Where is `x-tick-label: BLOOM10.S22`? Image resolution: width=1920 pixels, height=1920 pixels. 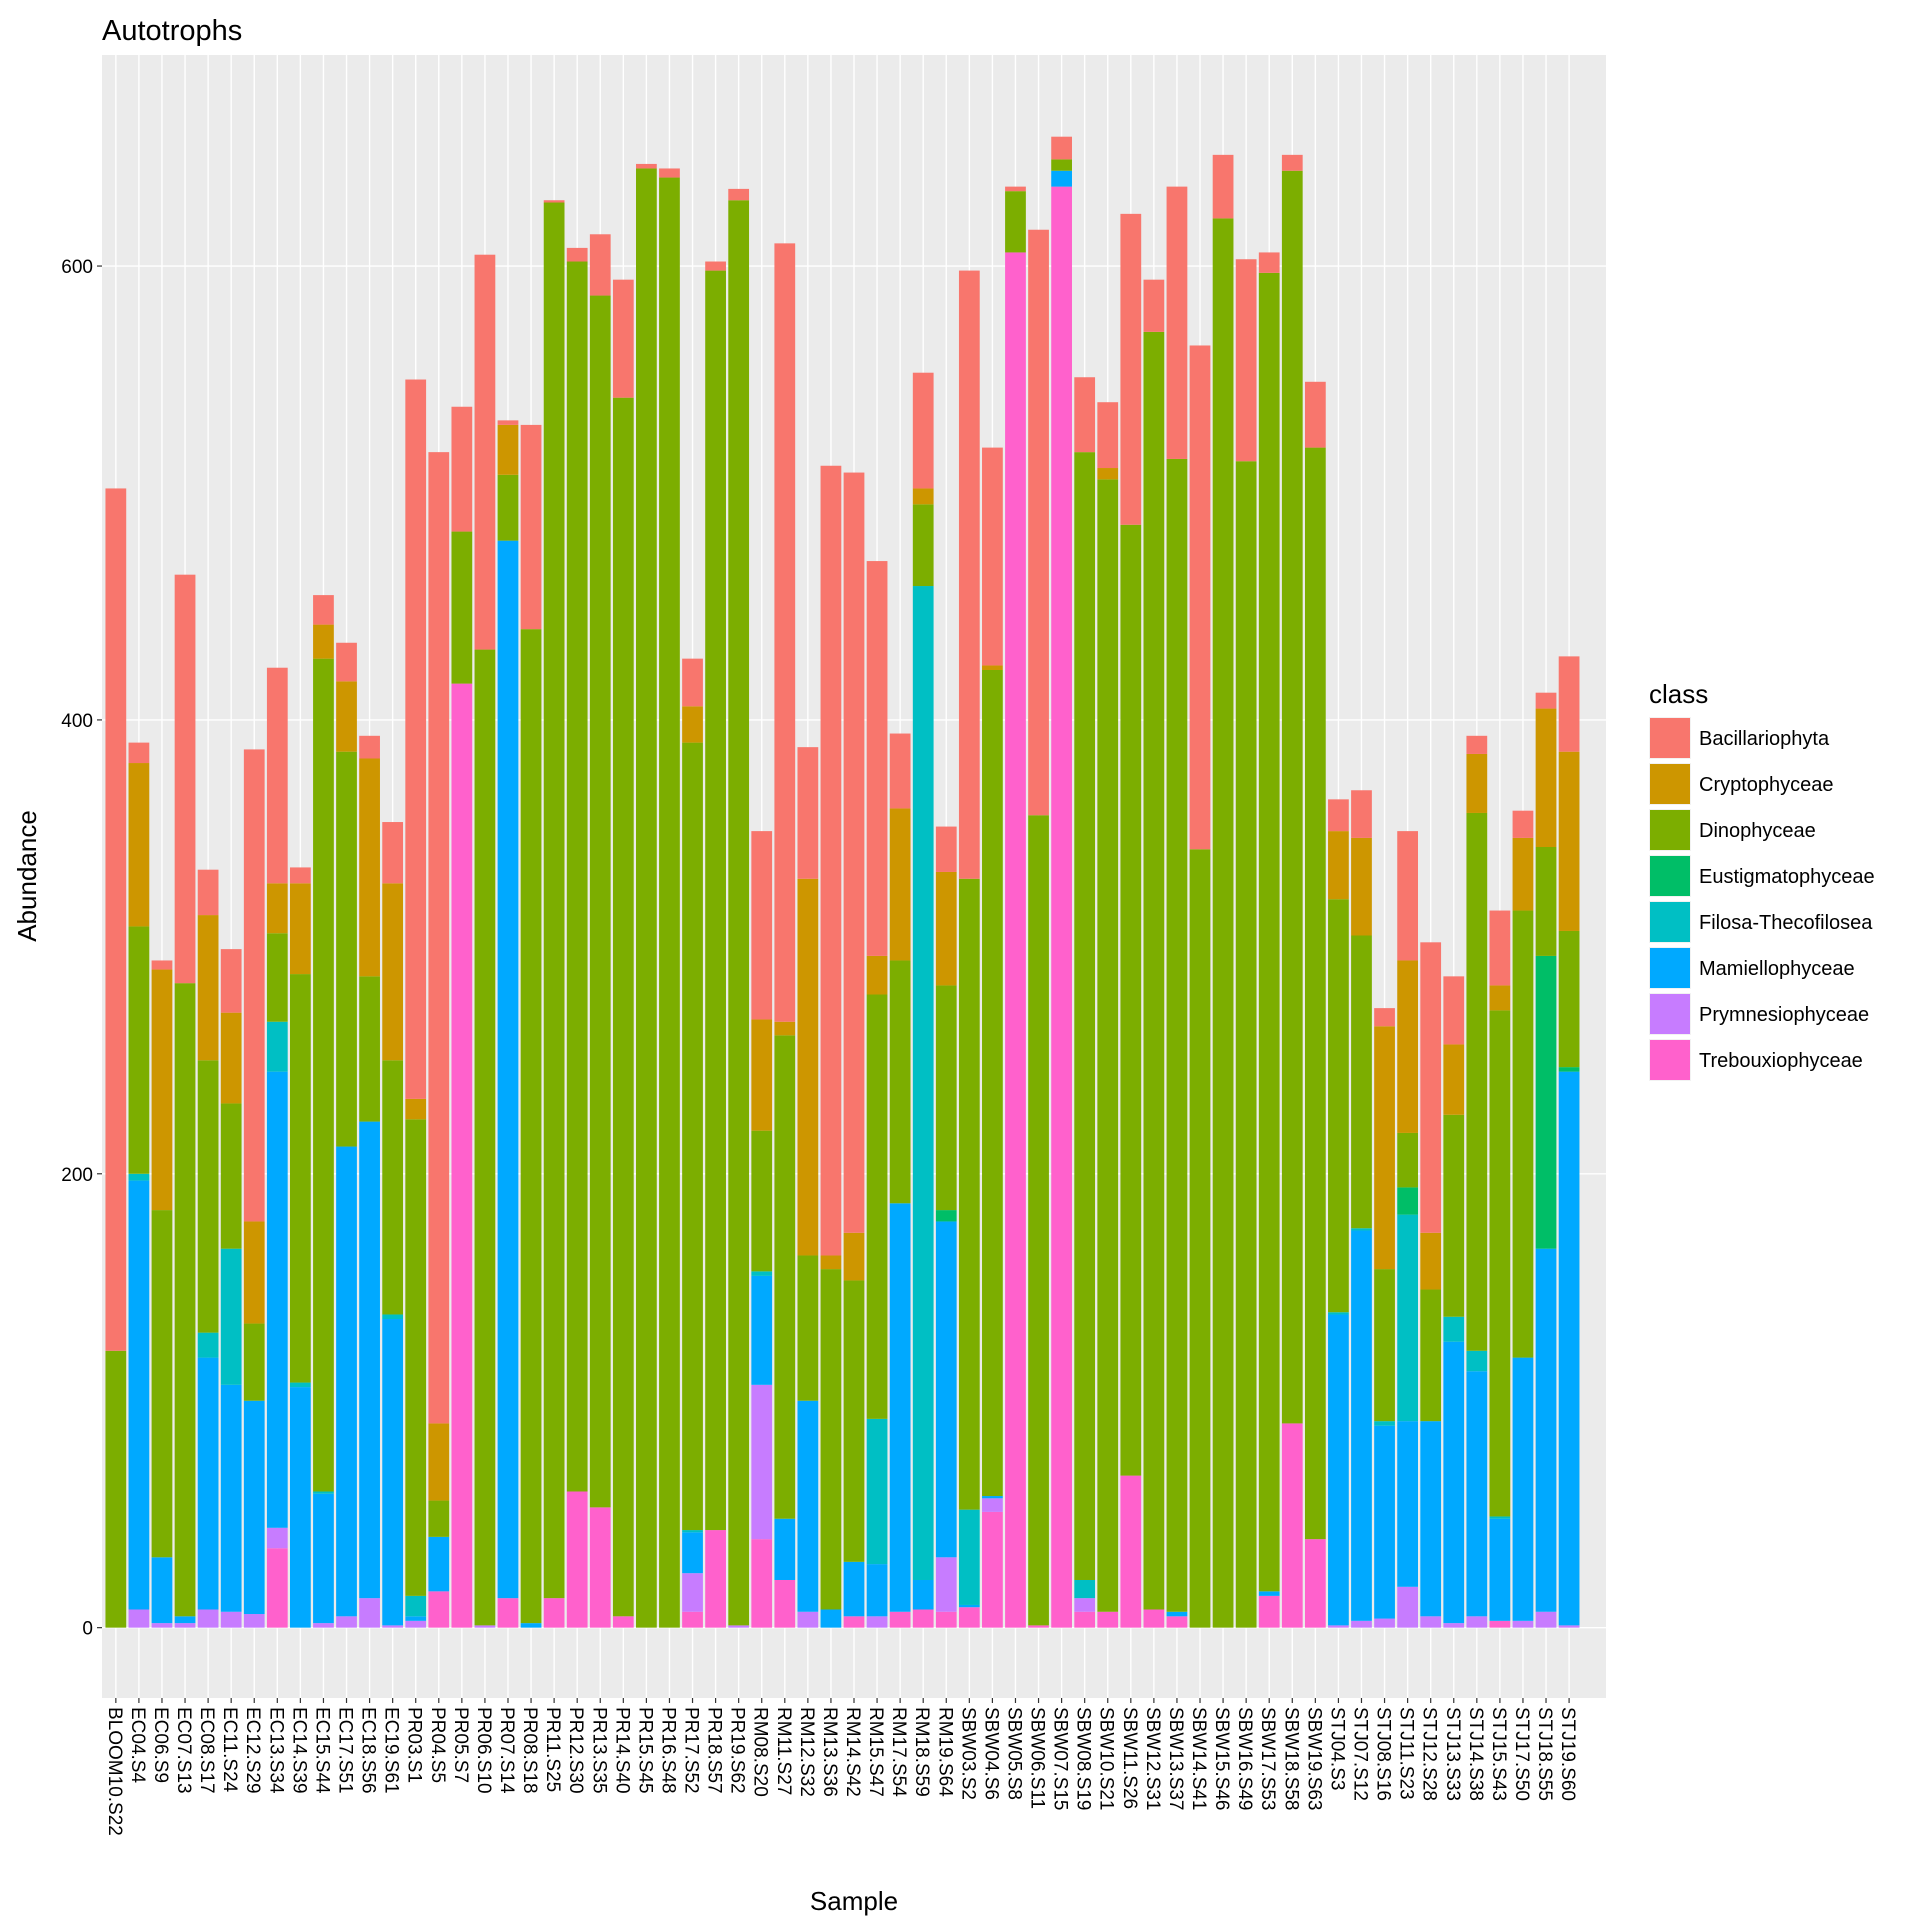
x-tick-label: BLOOM10.S22 is located at coordinates (114, 1771).